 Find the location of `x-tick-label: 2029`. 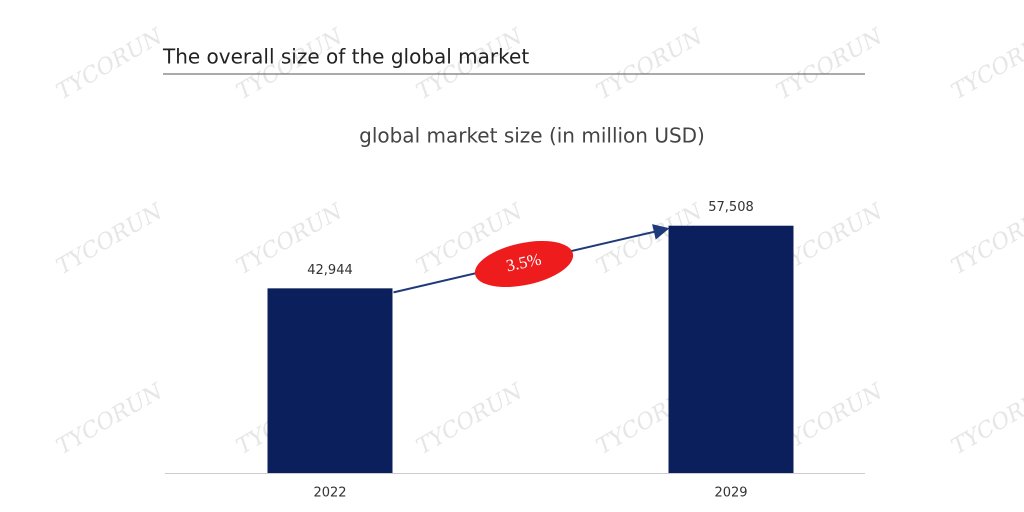

x-tick-label: 2029 is located at coordinates (730, 493).